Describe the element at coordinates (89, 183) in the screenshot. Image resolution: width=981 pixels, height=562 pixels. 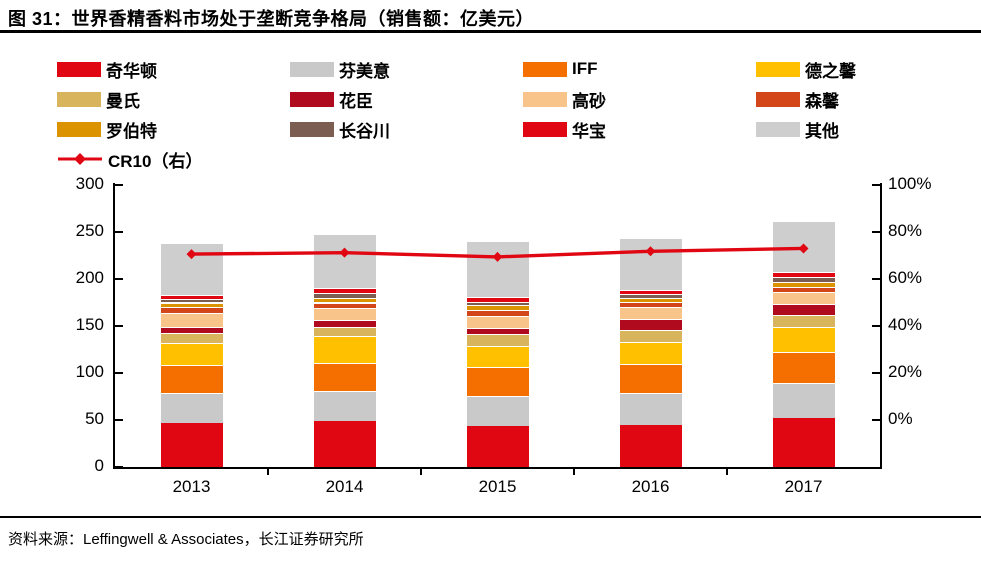
I see `y-axis-left-tick-label: 300` at that location.